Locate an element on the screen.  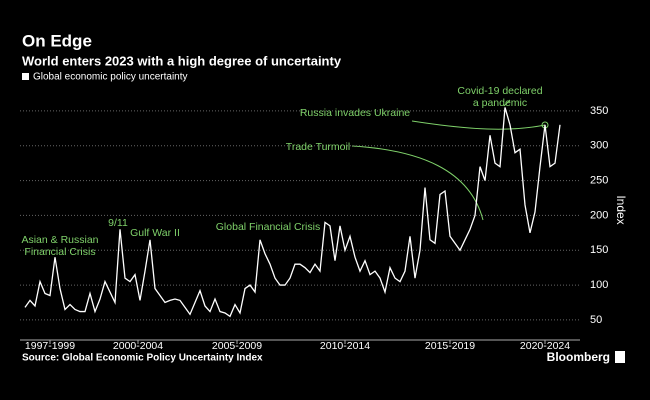
brand: Bloomberg is located at coordinates (578, 357).